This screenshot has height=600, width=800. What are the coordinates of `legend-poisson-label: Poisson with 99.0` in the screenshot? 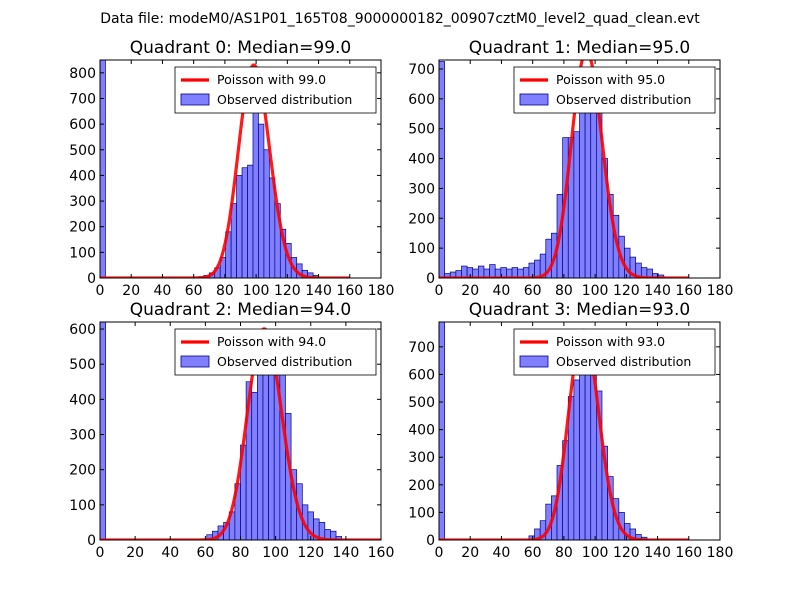 It's located at (271, 79).